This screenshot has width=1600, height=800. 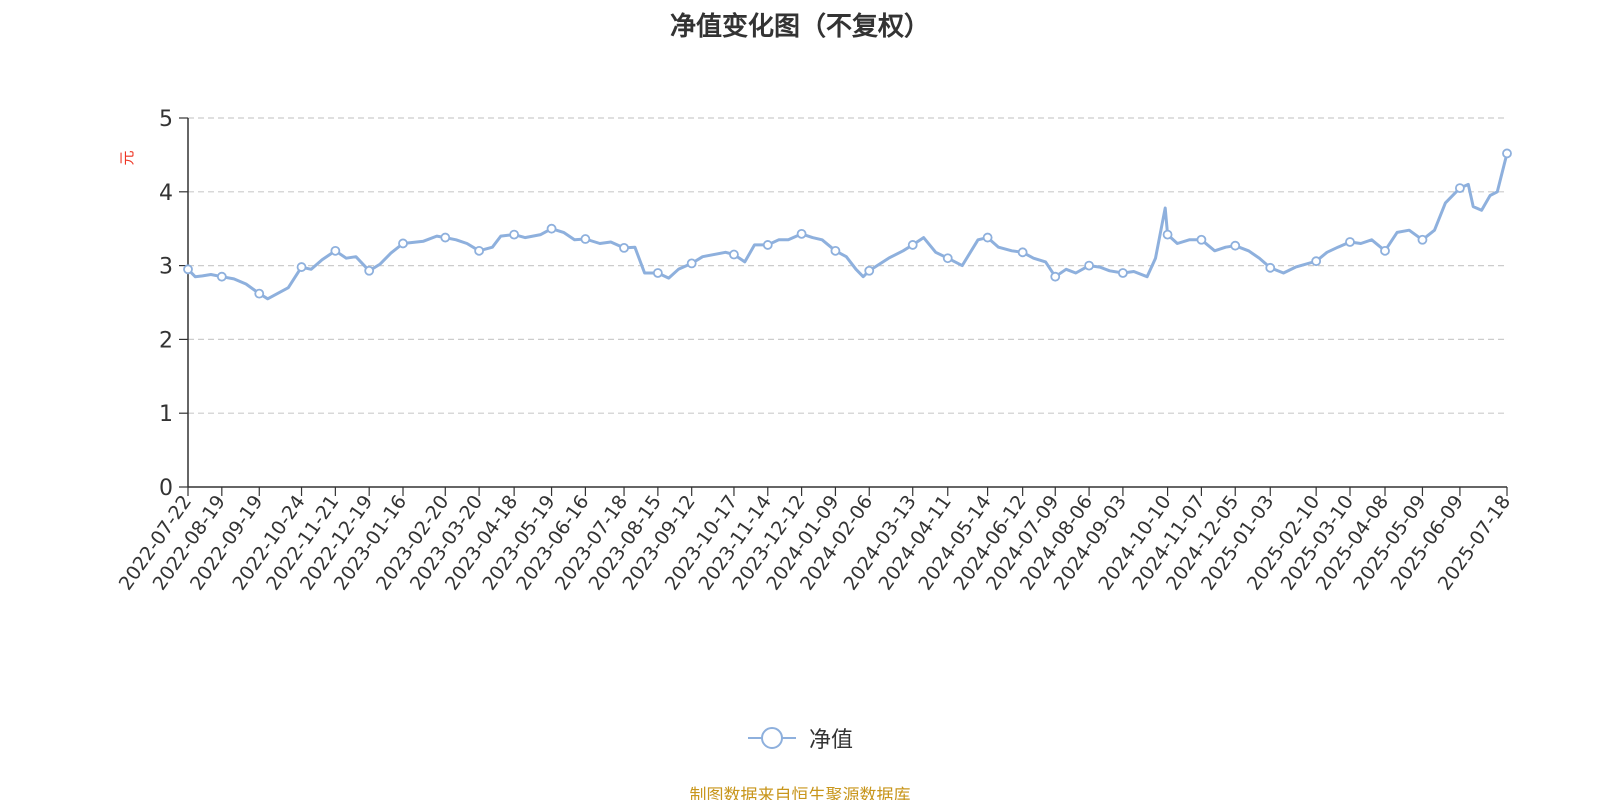 What do you see at coordinates (166, 414) in the screenshot?
I see `y-tick-label: 1` at bounding box center [166, 414].